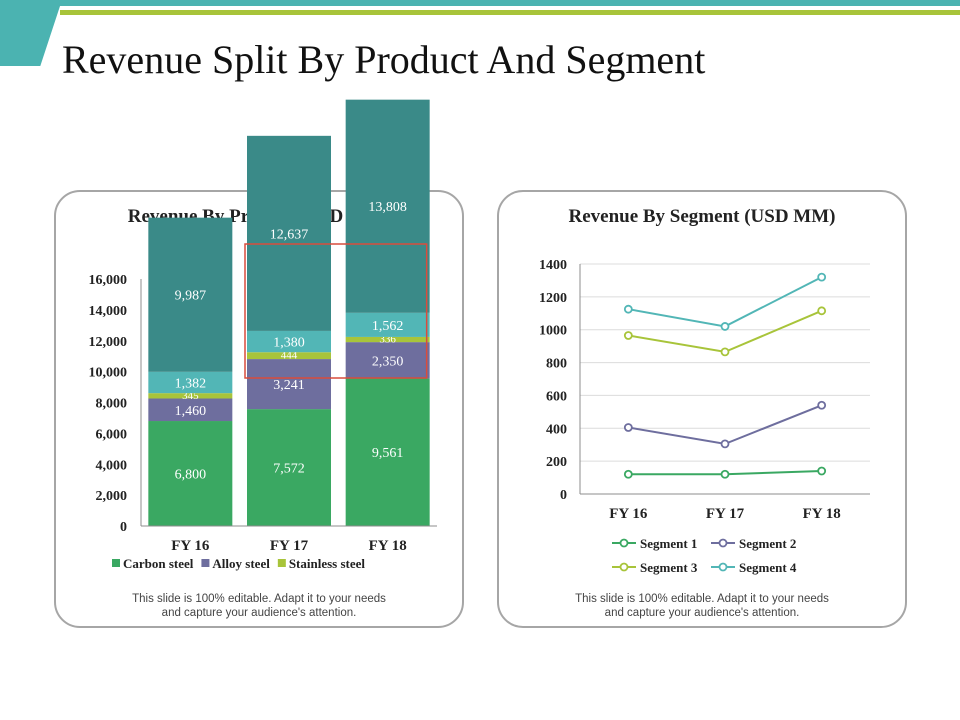 This screenshot has height=720, width=960. What do you see at coordinates (510, 12) in the screenshot?
I see `green-accent-bar` at bounding box center [510, 12].